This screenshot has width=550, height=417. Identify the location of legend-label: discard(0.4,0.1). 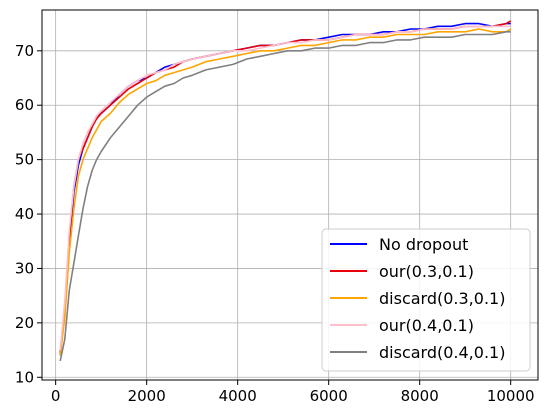
(442, 352).